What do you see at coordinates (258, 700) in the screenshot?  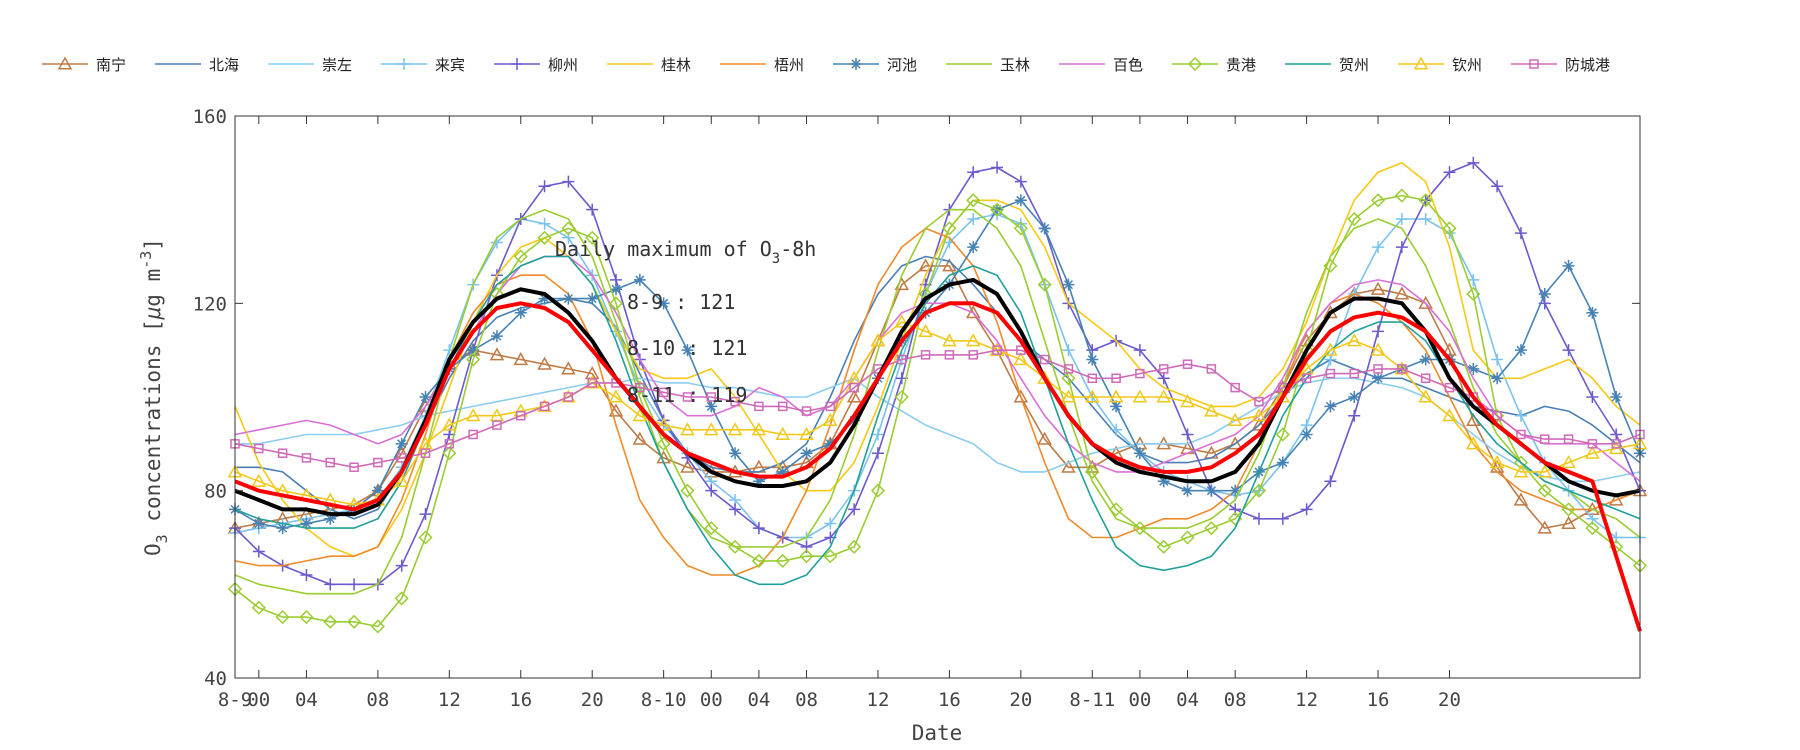 I see `x-tick-label: 00` at bounding box center [258, 700].